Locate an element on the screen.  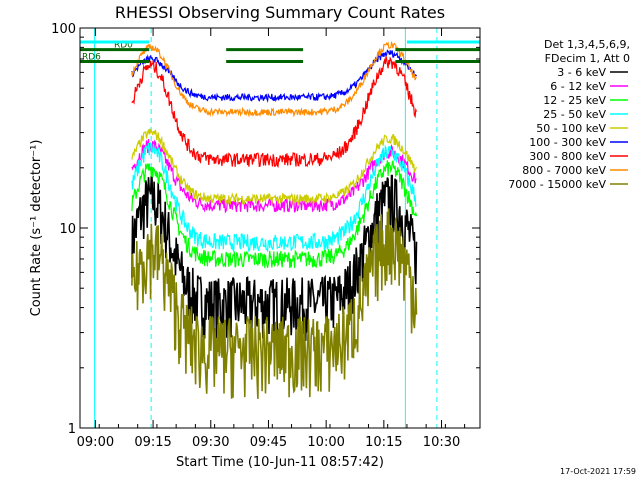
legend-entry-label: 6 - 12 keV is located at coordinates (578, 86).